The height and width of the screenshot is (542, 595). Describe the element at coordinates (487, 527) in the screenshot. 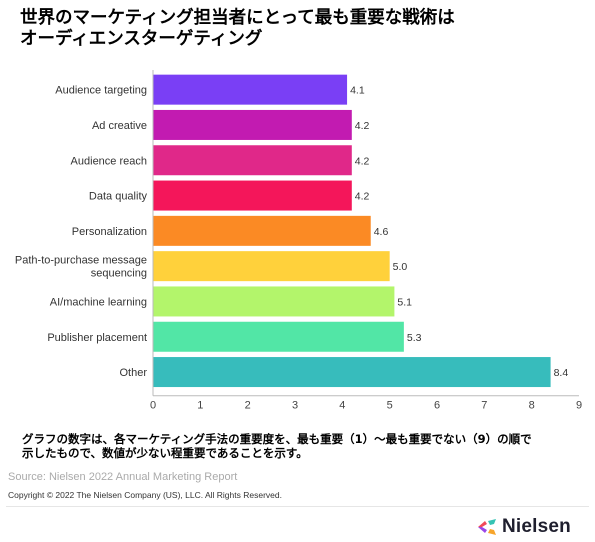

I see `nielsen-spark-icon` at that location.